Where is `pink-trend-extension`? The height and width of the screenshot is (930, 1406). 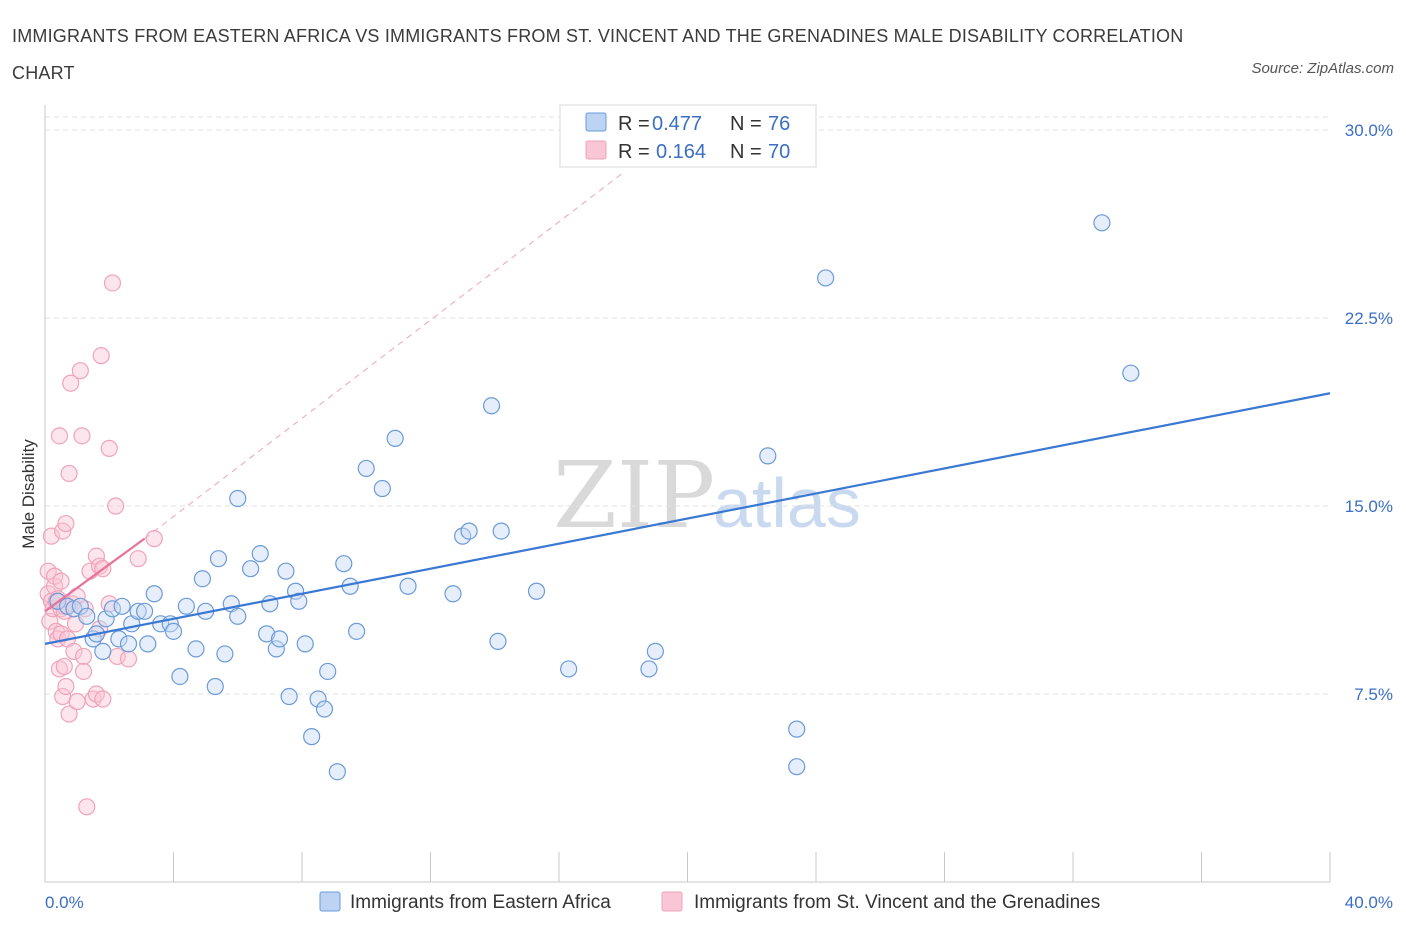
pink-trend-extension is located at coordinates (384, 356).